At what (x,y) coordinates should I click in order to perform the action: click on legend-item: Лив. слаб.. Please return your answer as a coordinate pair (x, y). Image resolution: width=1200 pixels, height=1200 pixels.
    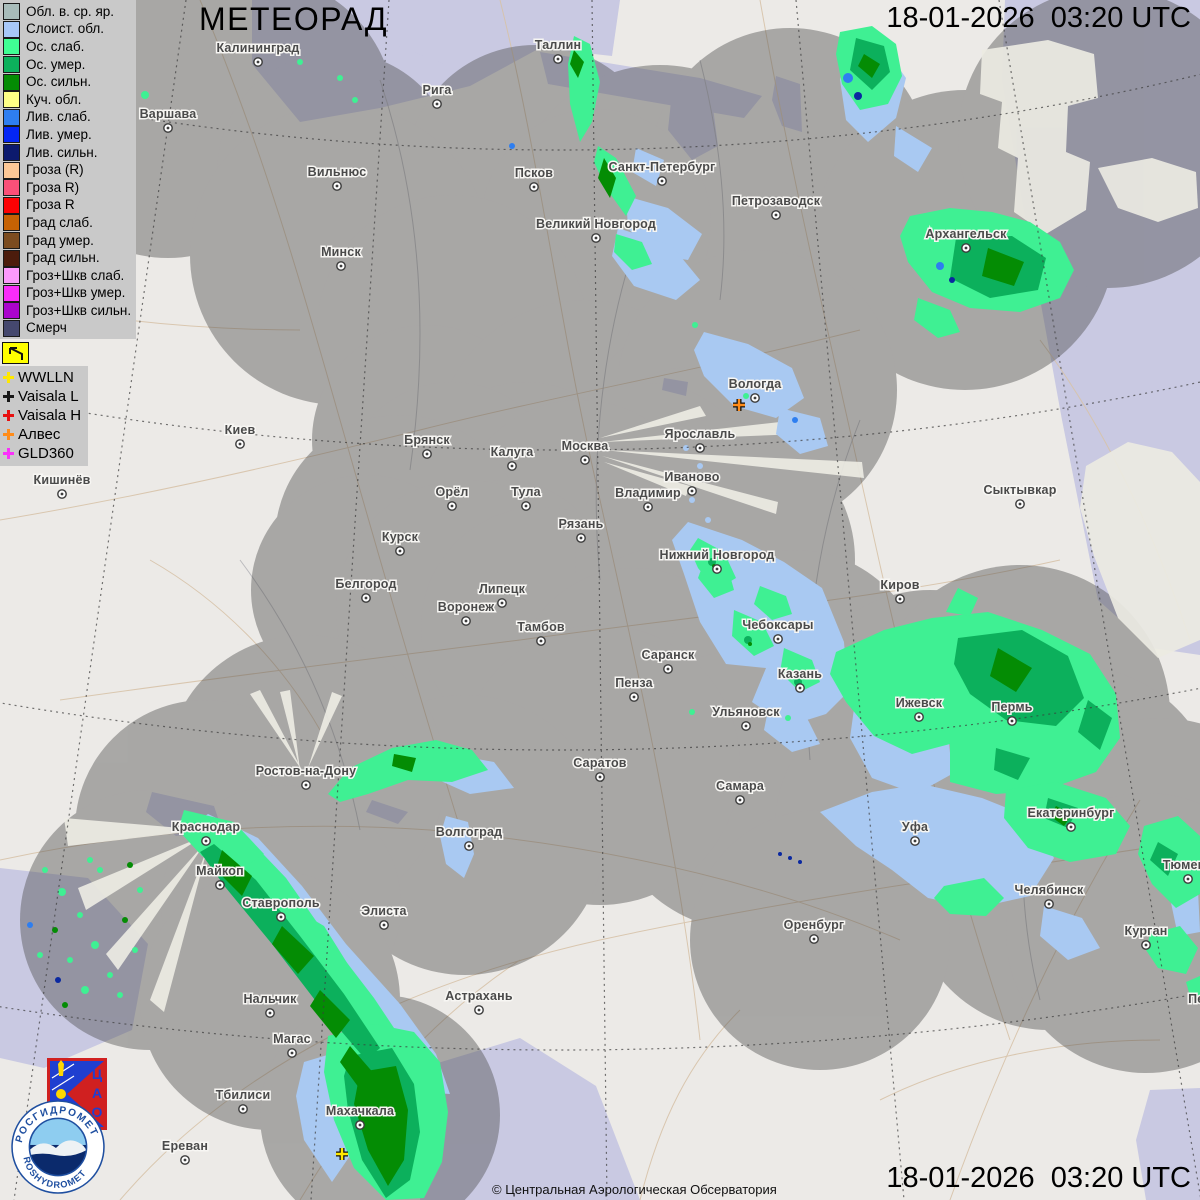
    Looking at the image, I should click on (69, 117).